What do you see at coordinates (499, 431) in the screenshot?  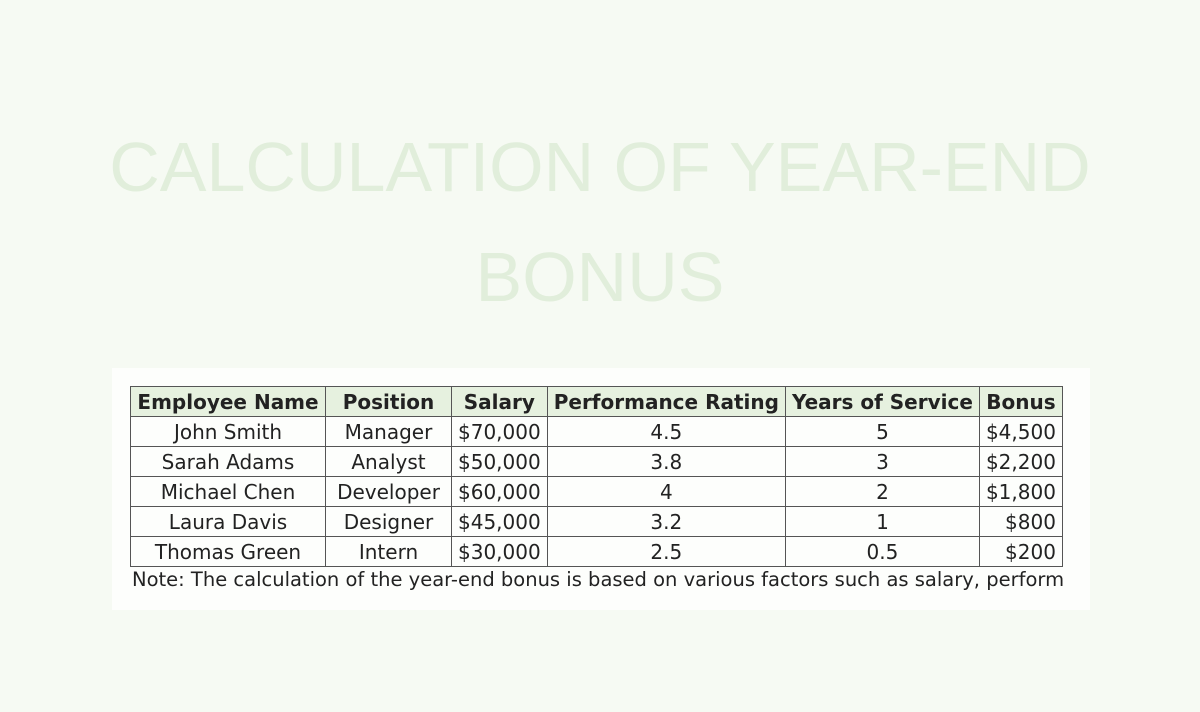 I see `cell-salary: $70,000` at bounding box center [499, 431].